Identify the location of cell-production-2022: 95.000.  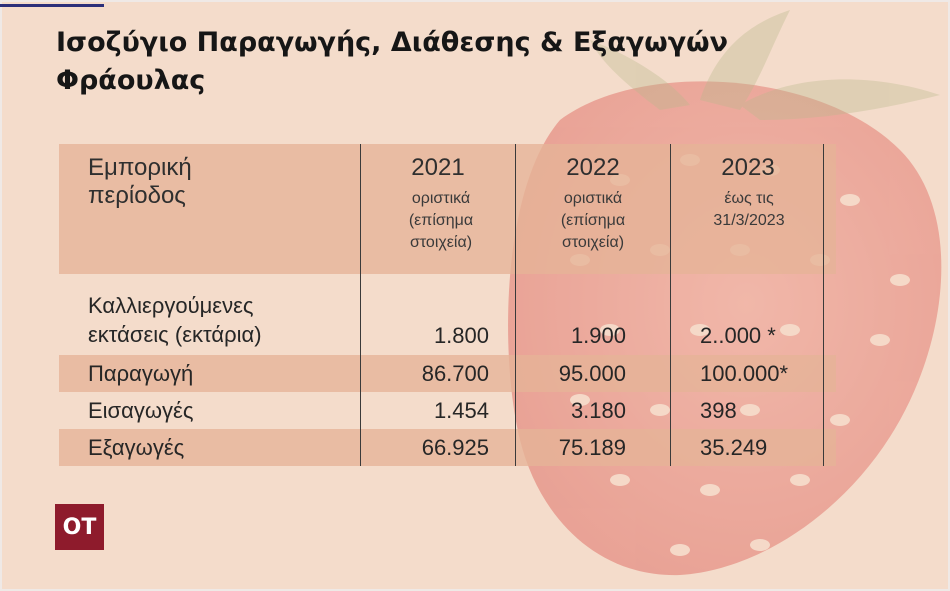
(592, 373).